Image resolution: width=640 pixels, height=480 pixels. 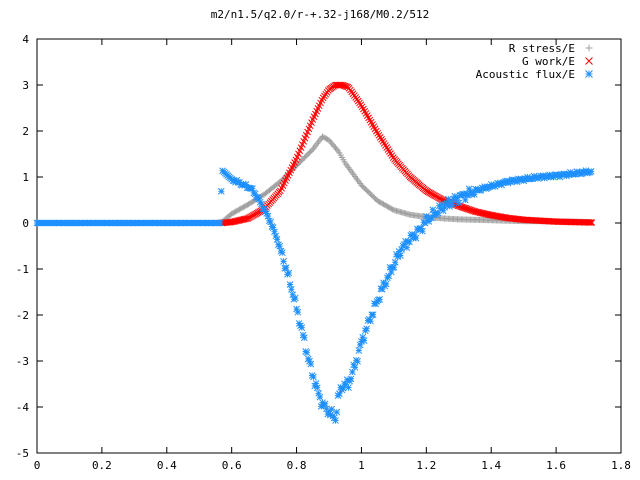 What do you see at coordinates (589, 48) in the screenshot?
I see `legend-marker-r-stress` at bounding box center [589, 48].